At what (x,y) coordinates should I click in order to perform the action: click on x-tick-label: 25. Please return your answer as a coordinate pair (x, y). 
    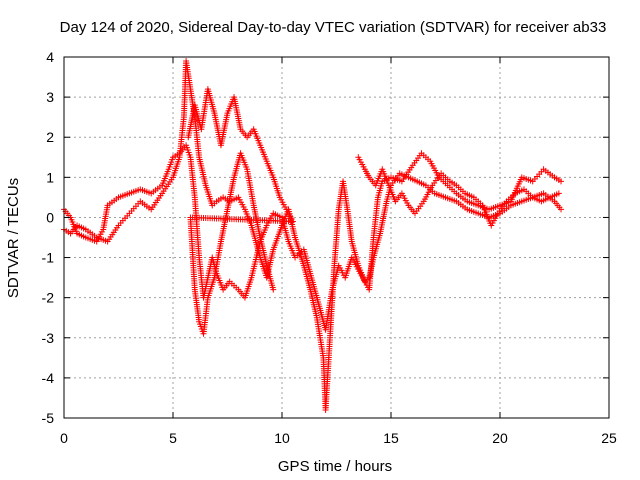
    Looking at the image, I should click on (609, 438).